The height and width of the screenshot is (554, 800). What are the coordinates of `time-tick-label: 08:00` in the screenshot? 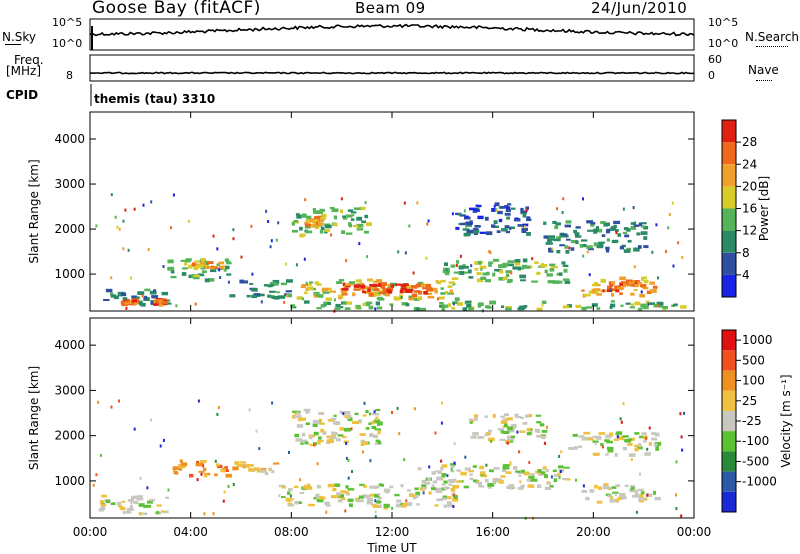 It's located at (291, 532).